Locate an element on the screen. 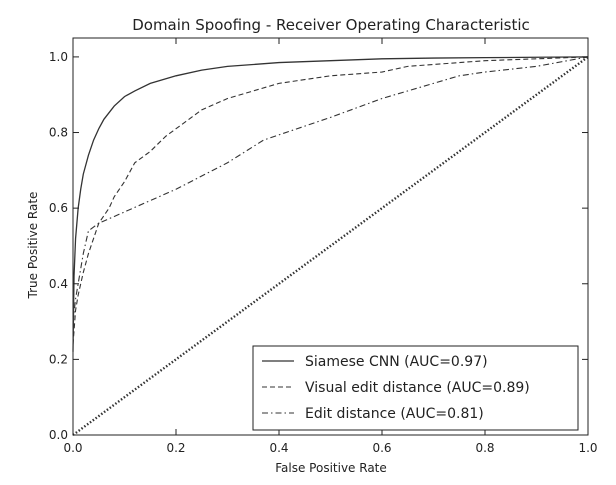 The image size is (616, 485). x-tick-label: 0.2 is located at coordinates (175, 448).